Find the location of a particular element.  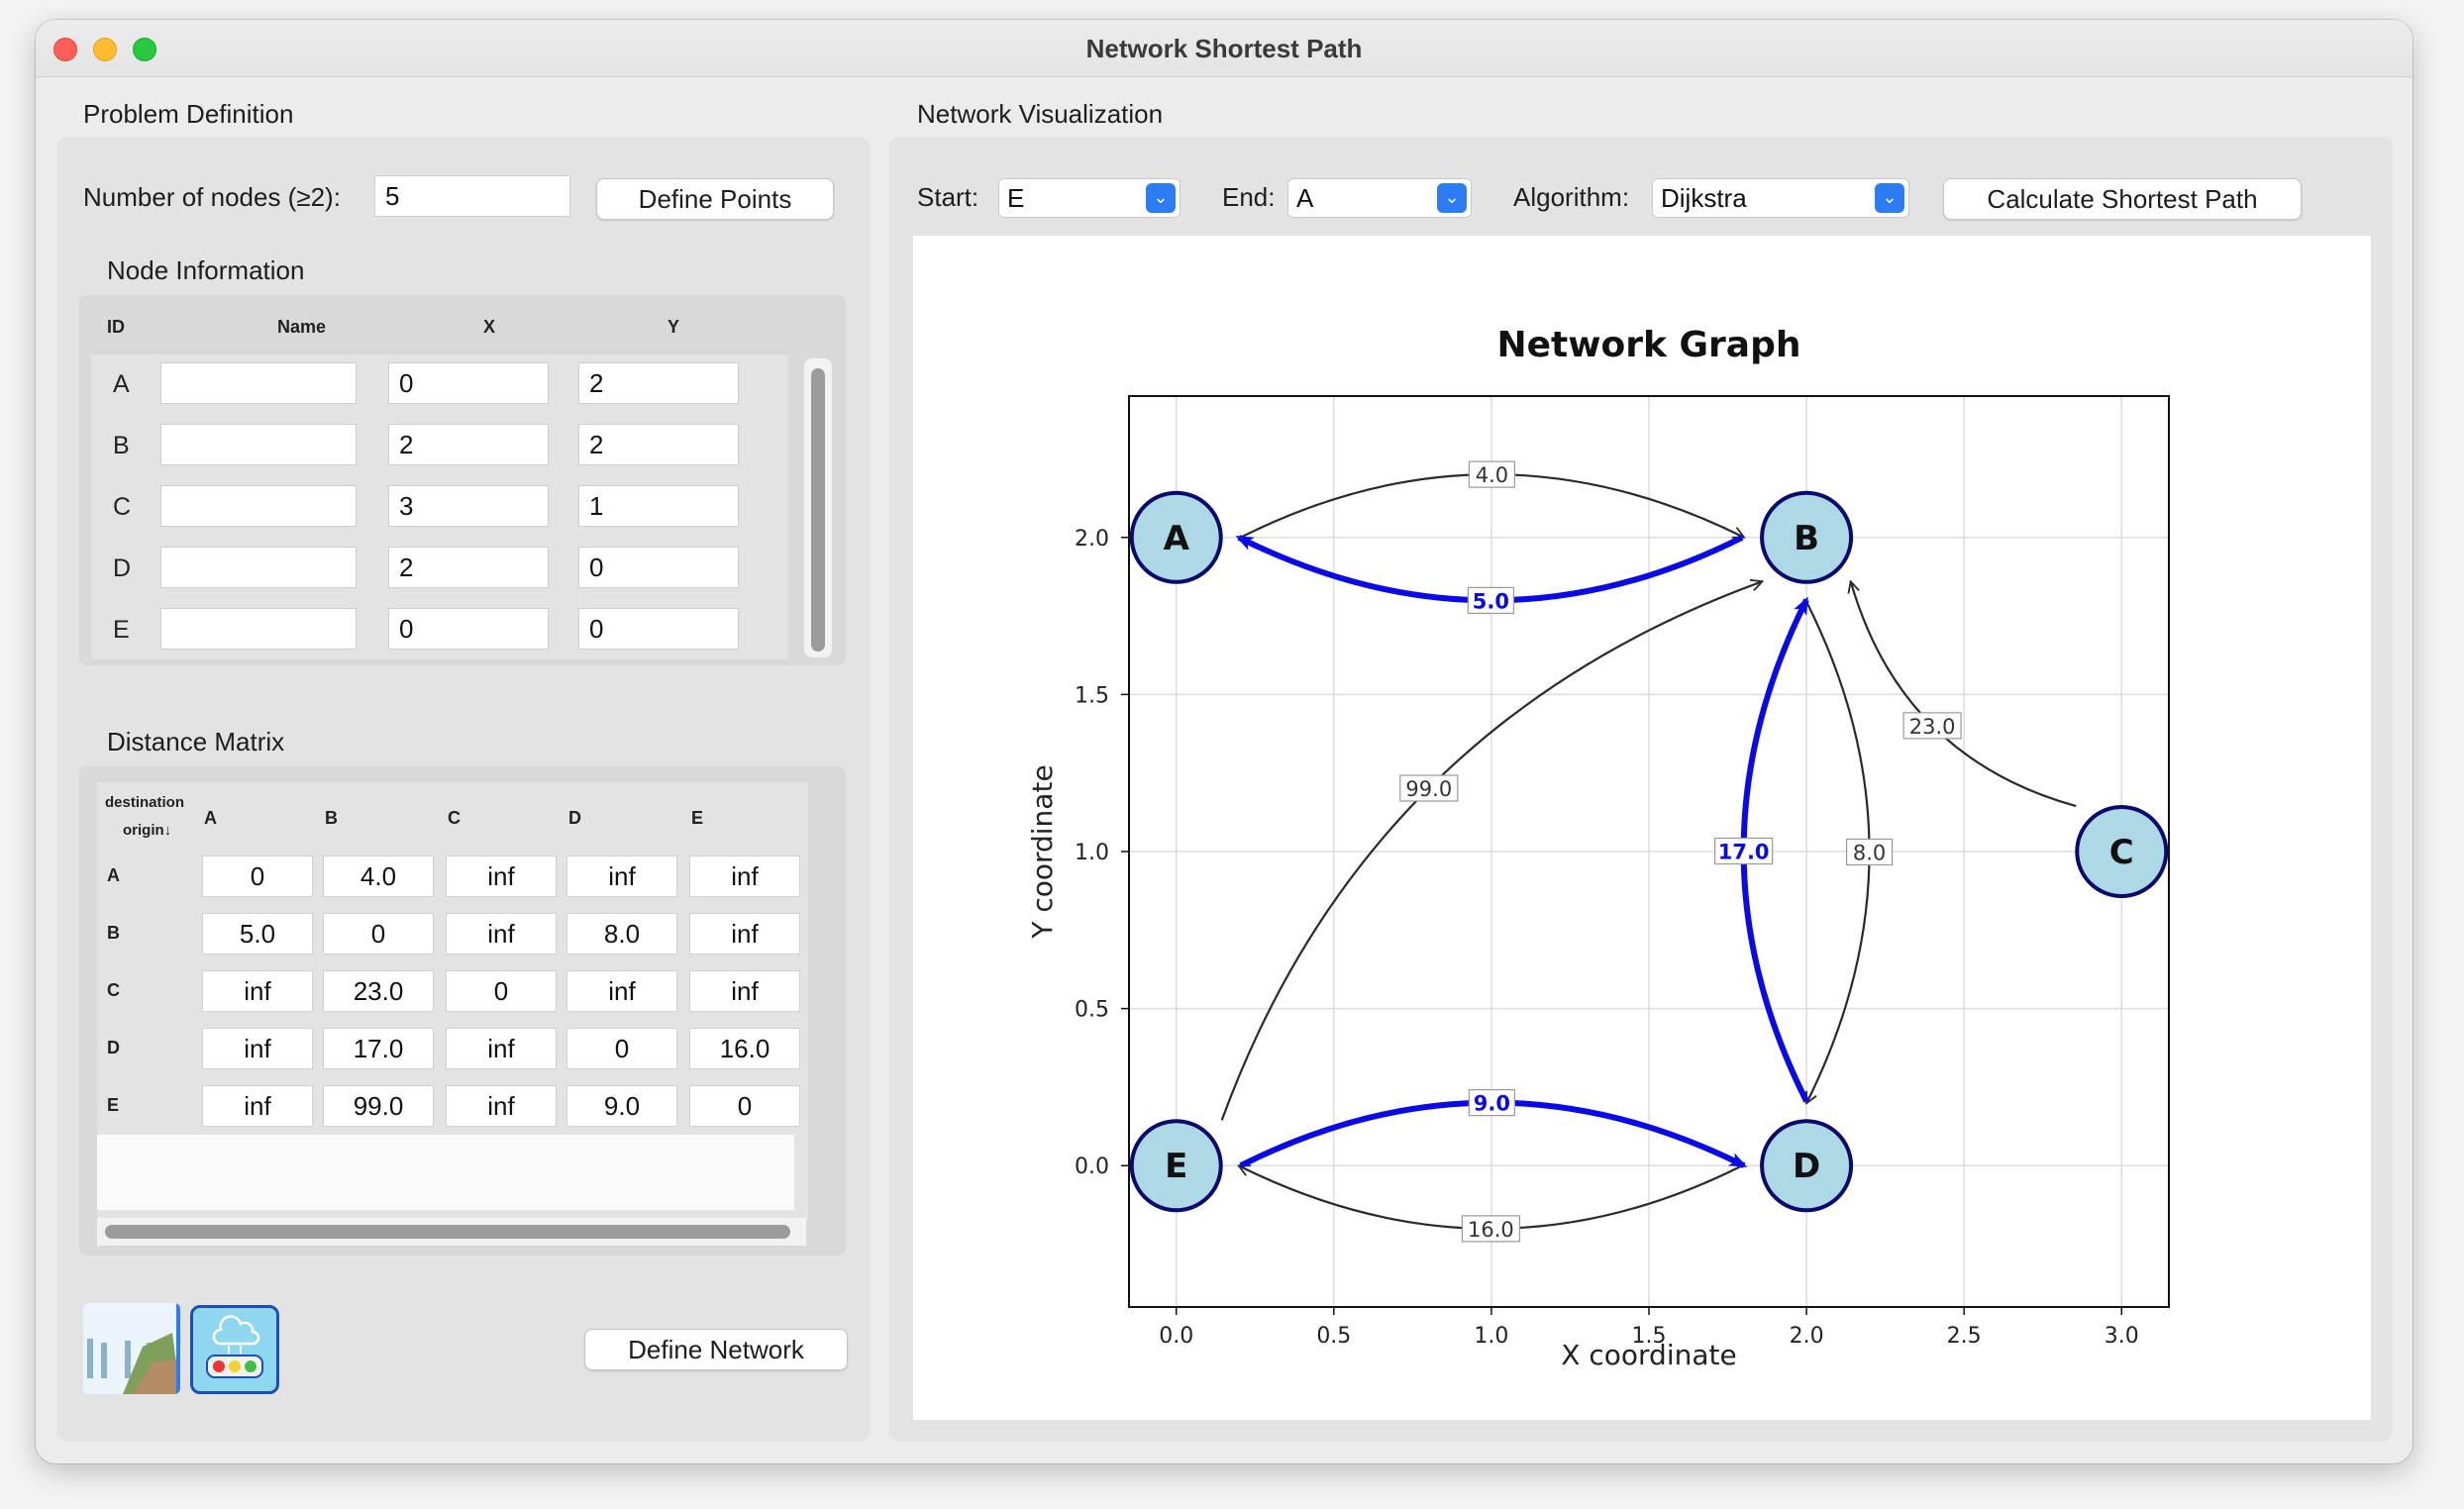

y-tick-label: 1.5 is located at coordinates (1092, 696).